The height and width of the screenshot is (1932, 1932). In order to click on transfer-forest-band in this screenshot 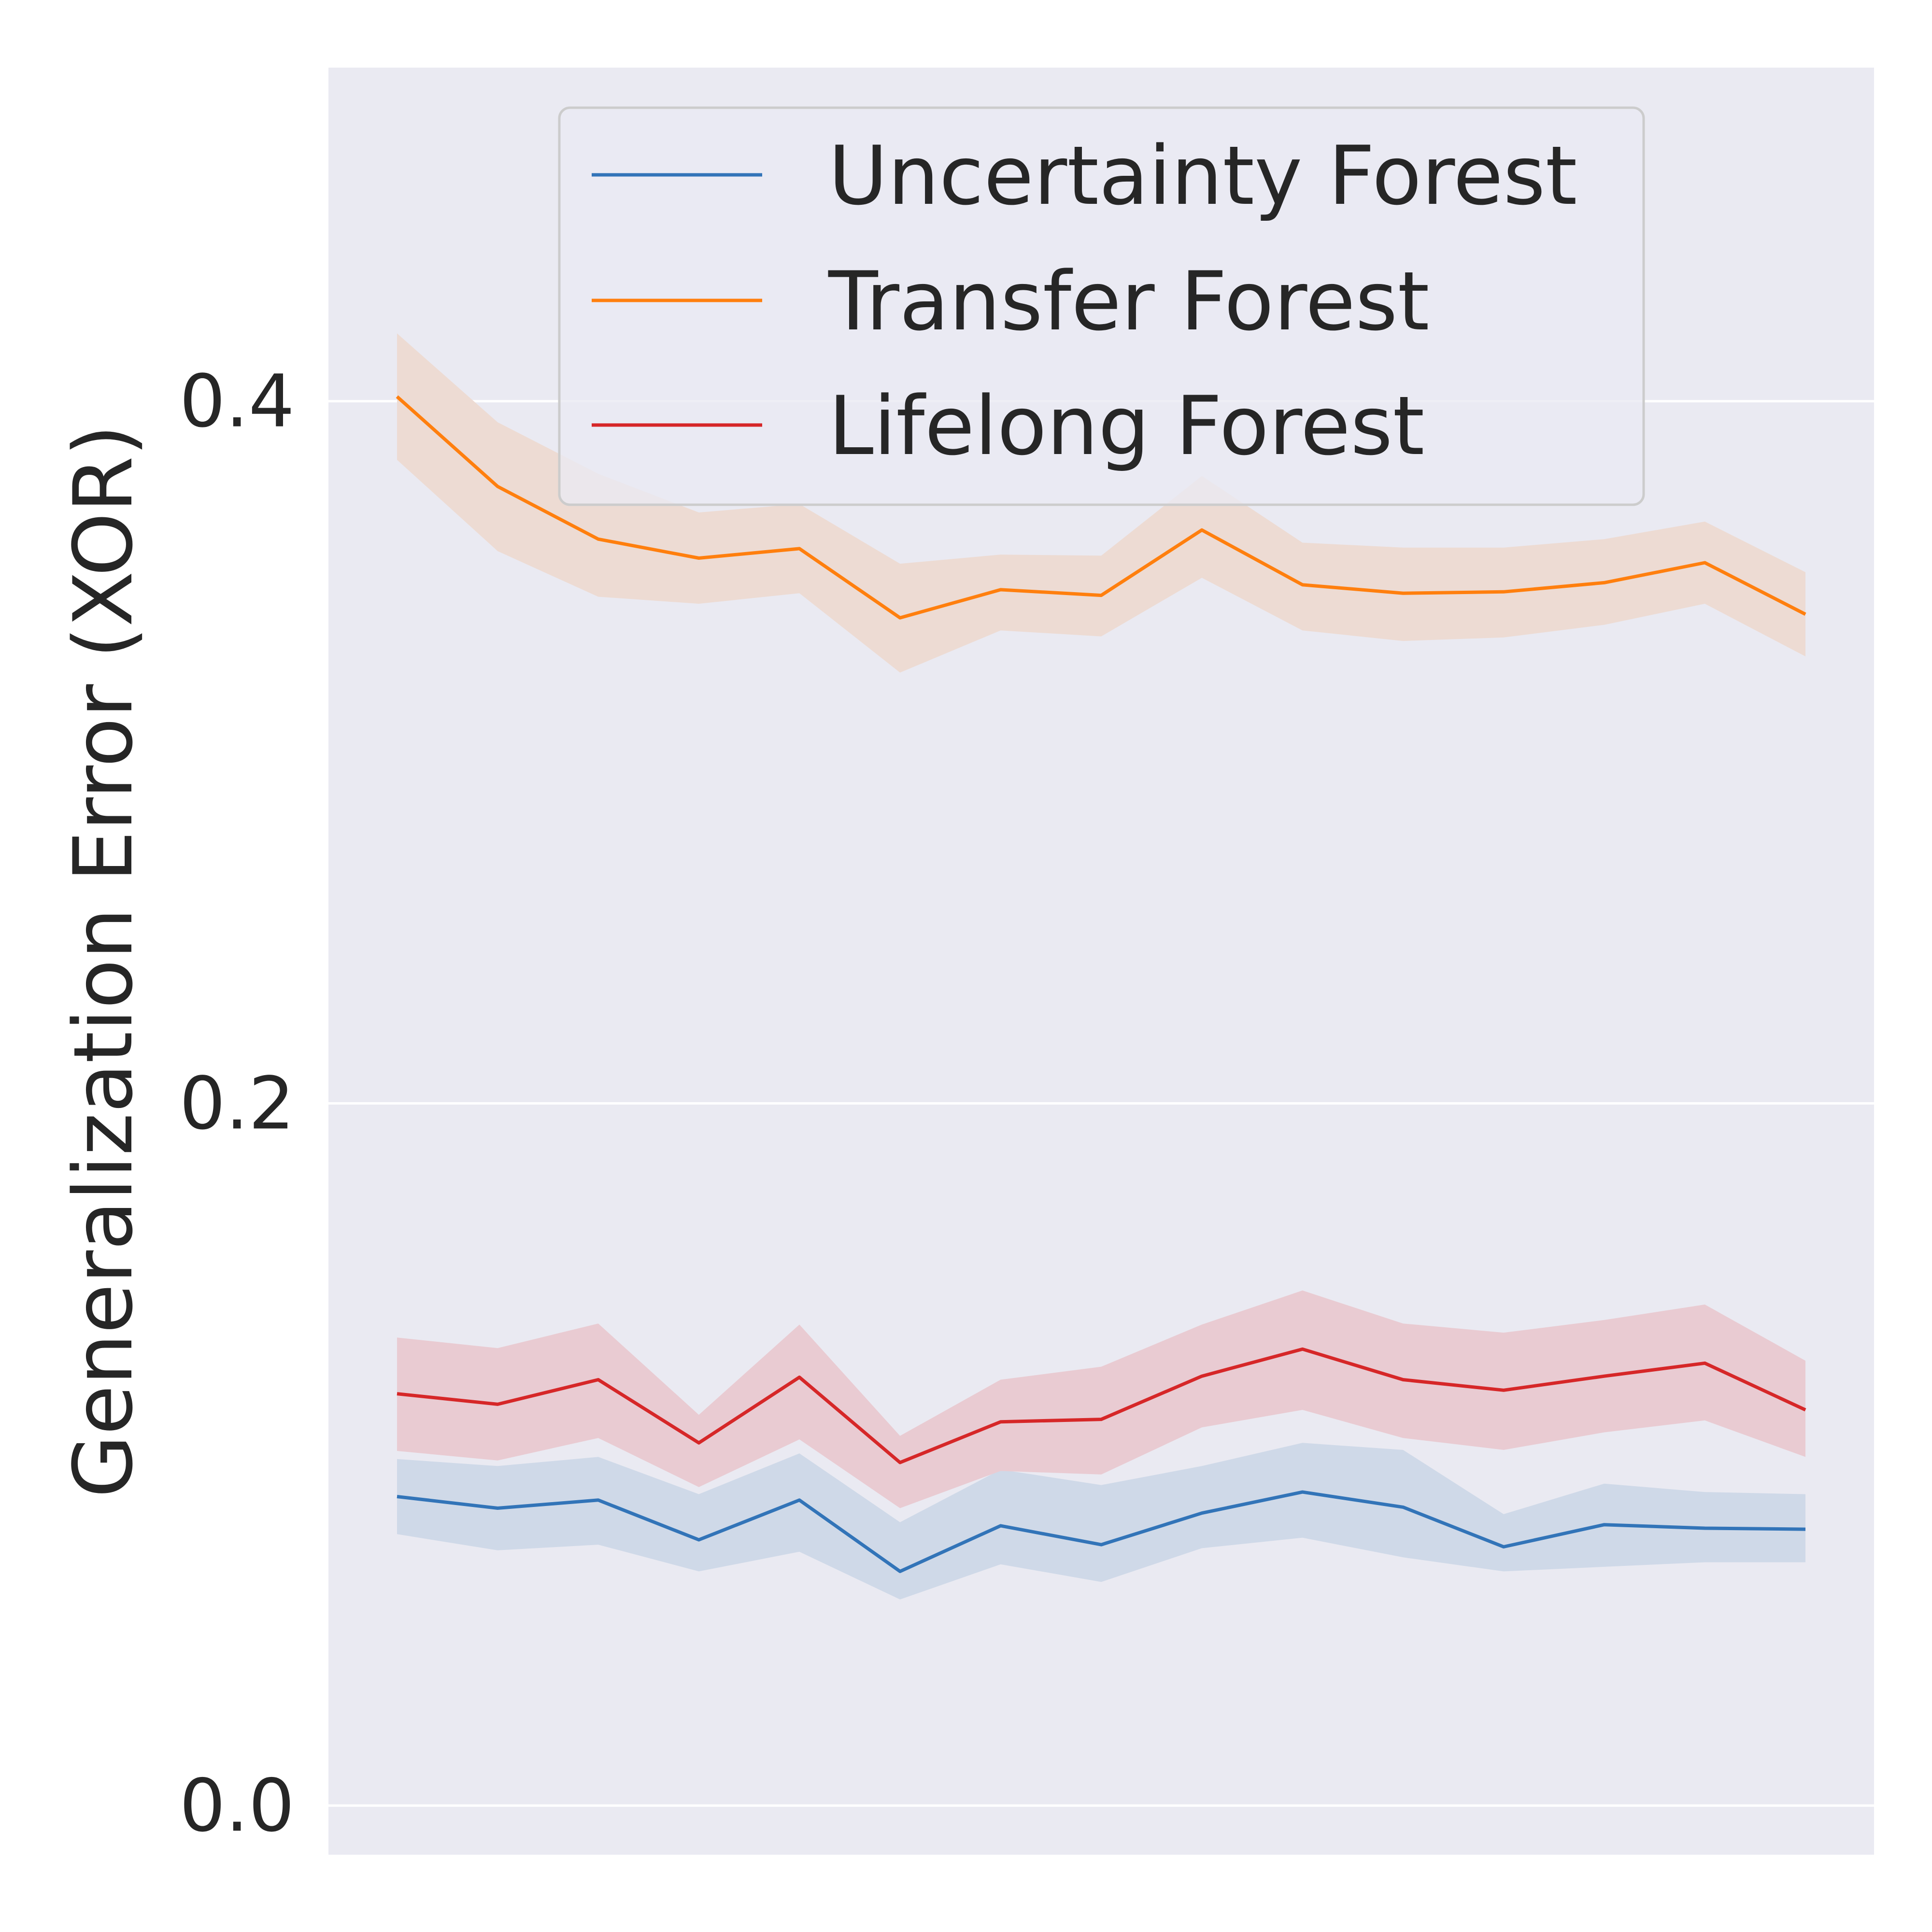, I will do `click(1101, 503)`.